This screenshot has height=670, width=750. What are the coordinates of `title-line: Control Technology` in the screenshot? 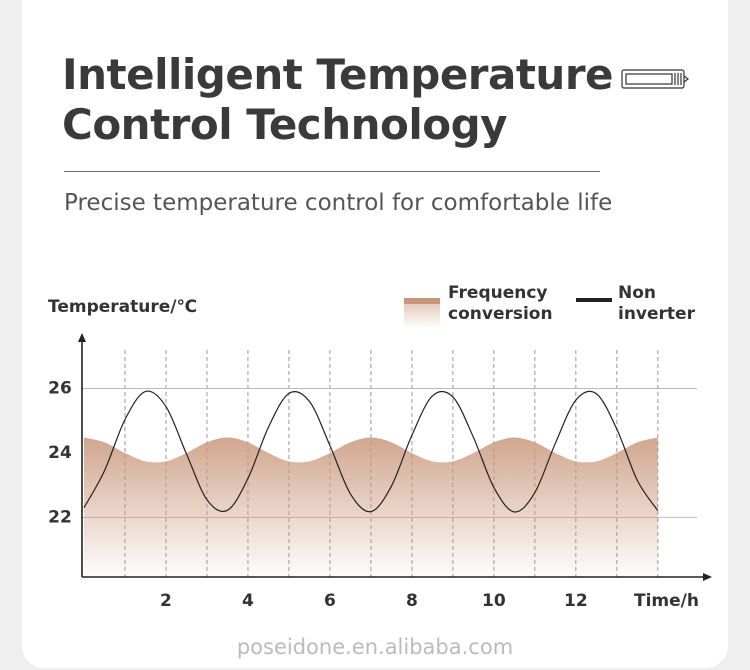 It's located at (285, 124).